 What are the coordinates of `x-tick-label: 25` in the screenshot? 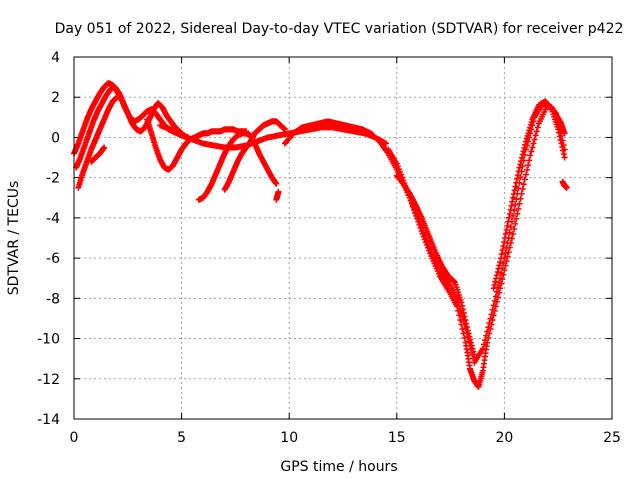 It's located at (612, 438).